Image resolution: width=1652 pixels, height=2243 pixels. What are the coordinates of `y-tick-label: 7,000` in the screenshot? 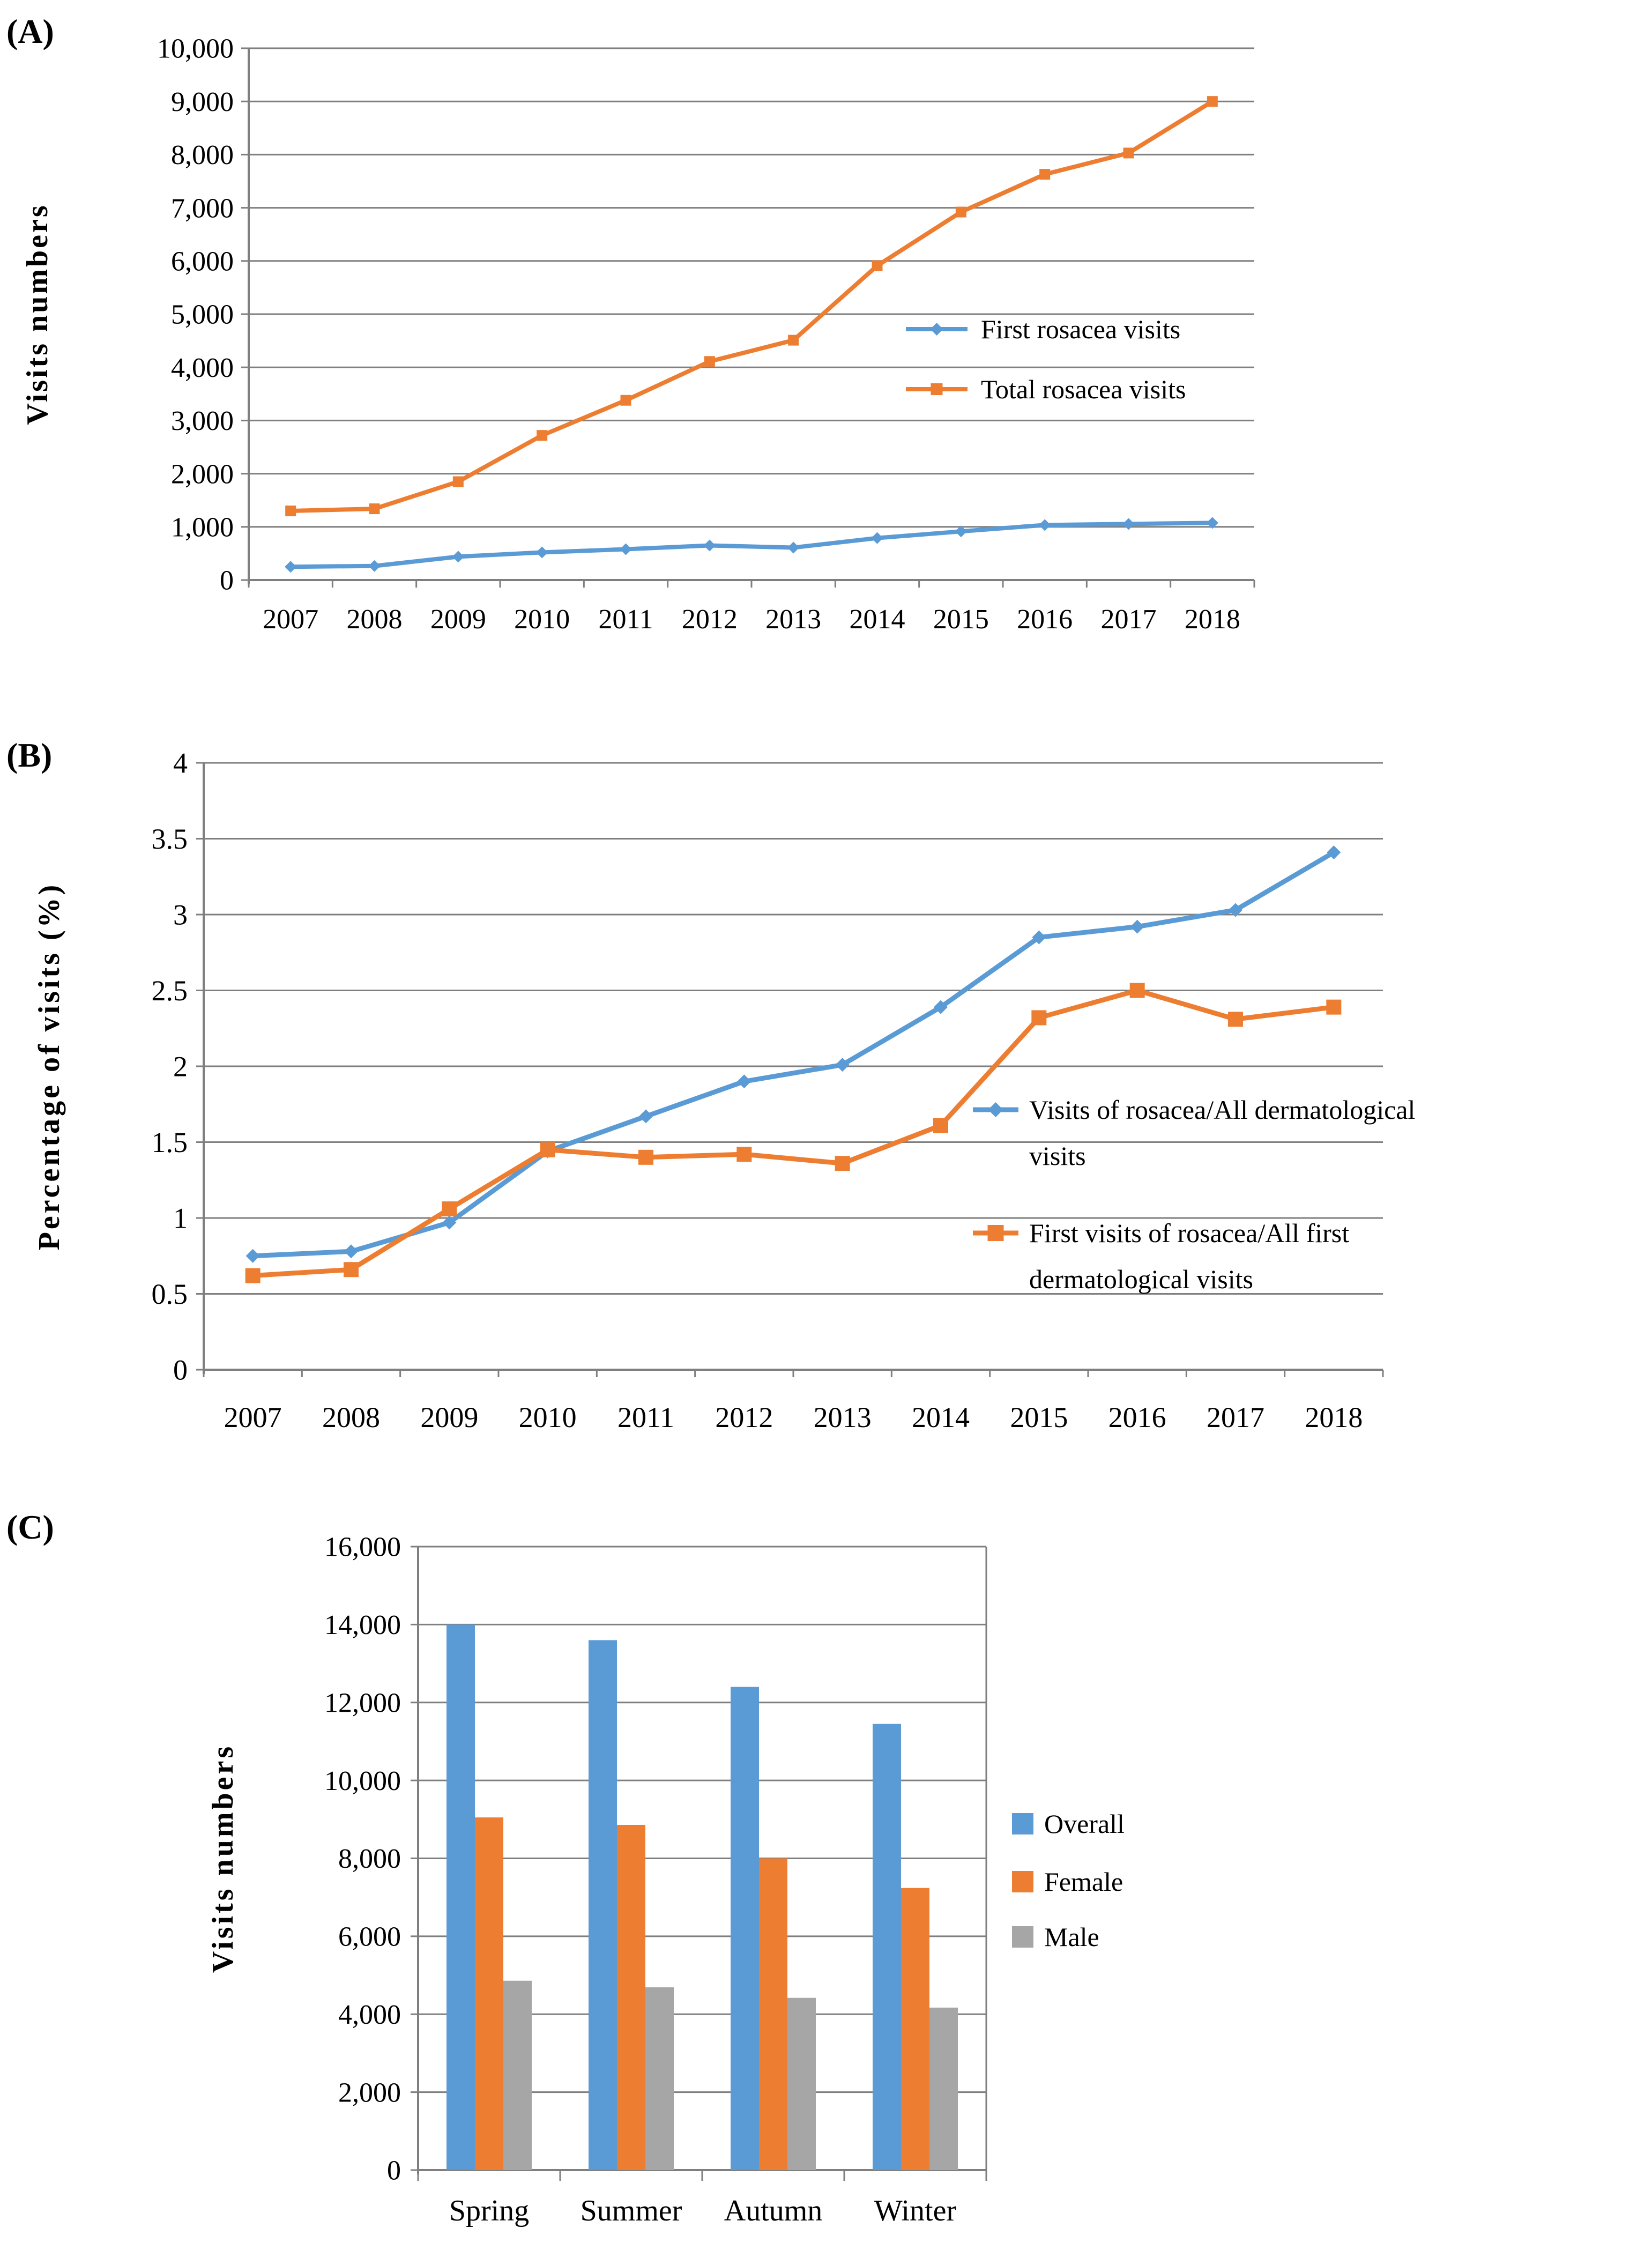 It's located at (202, 208).